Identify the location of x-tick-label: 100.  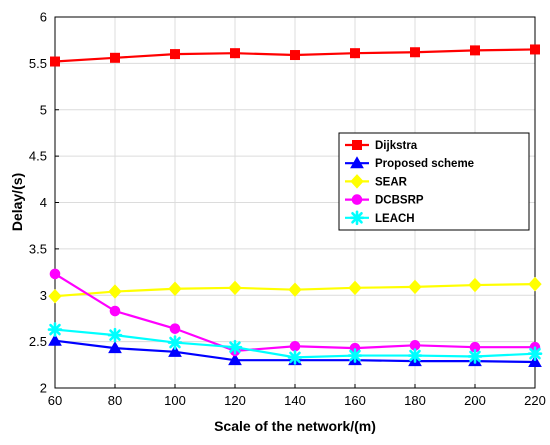
(175, 400).